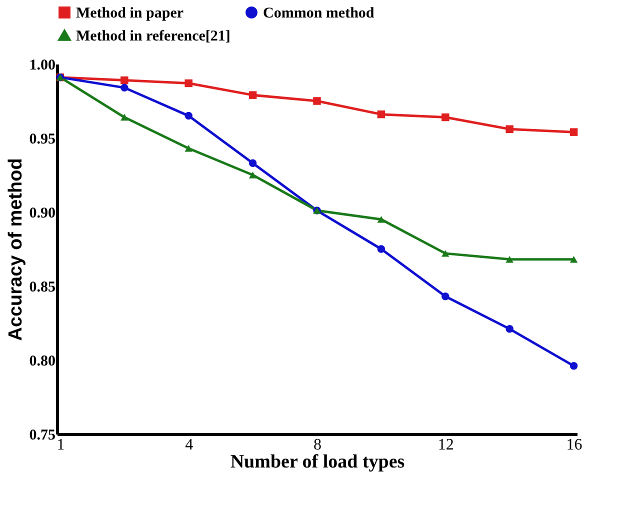 The height and width of the screenshot is (531, 635). What do you see at coordinates (319, 14) in the screenshot?
I see `legend-label: Common method` at bounding box center [319, 14].